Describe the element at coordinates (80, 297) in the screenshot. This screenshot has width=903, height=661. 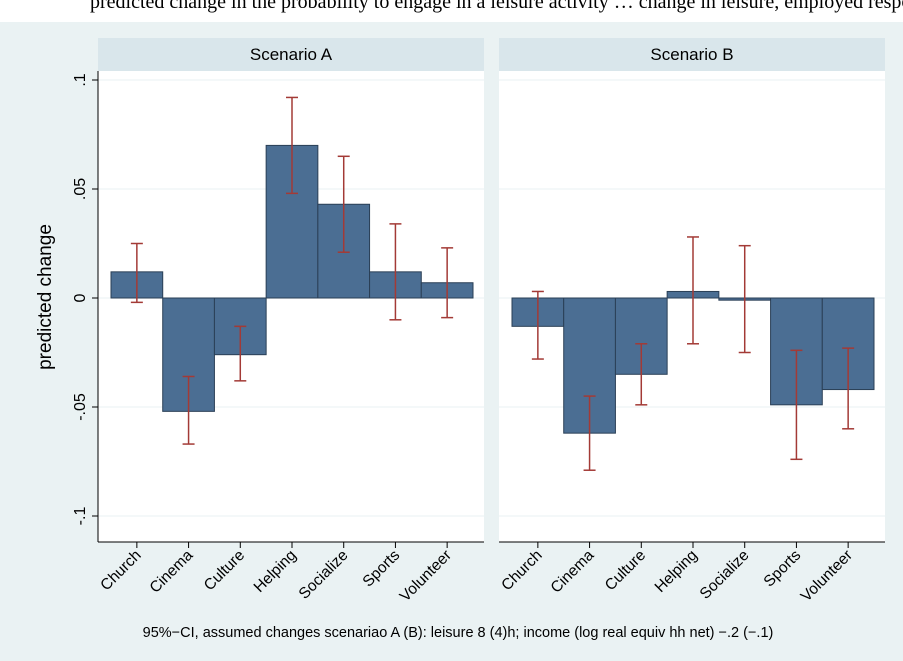
I see `y-tick-label-2: 0` at that location.